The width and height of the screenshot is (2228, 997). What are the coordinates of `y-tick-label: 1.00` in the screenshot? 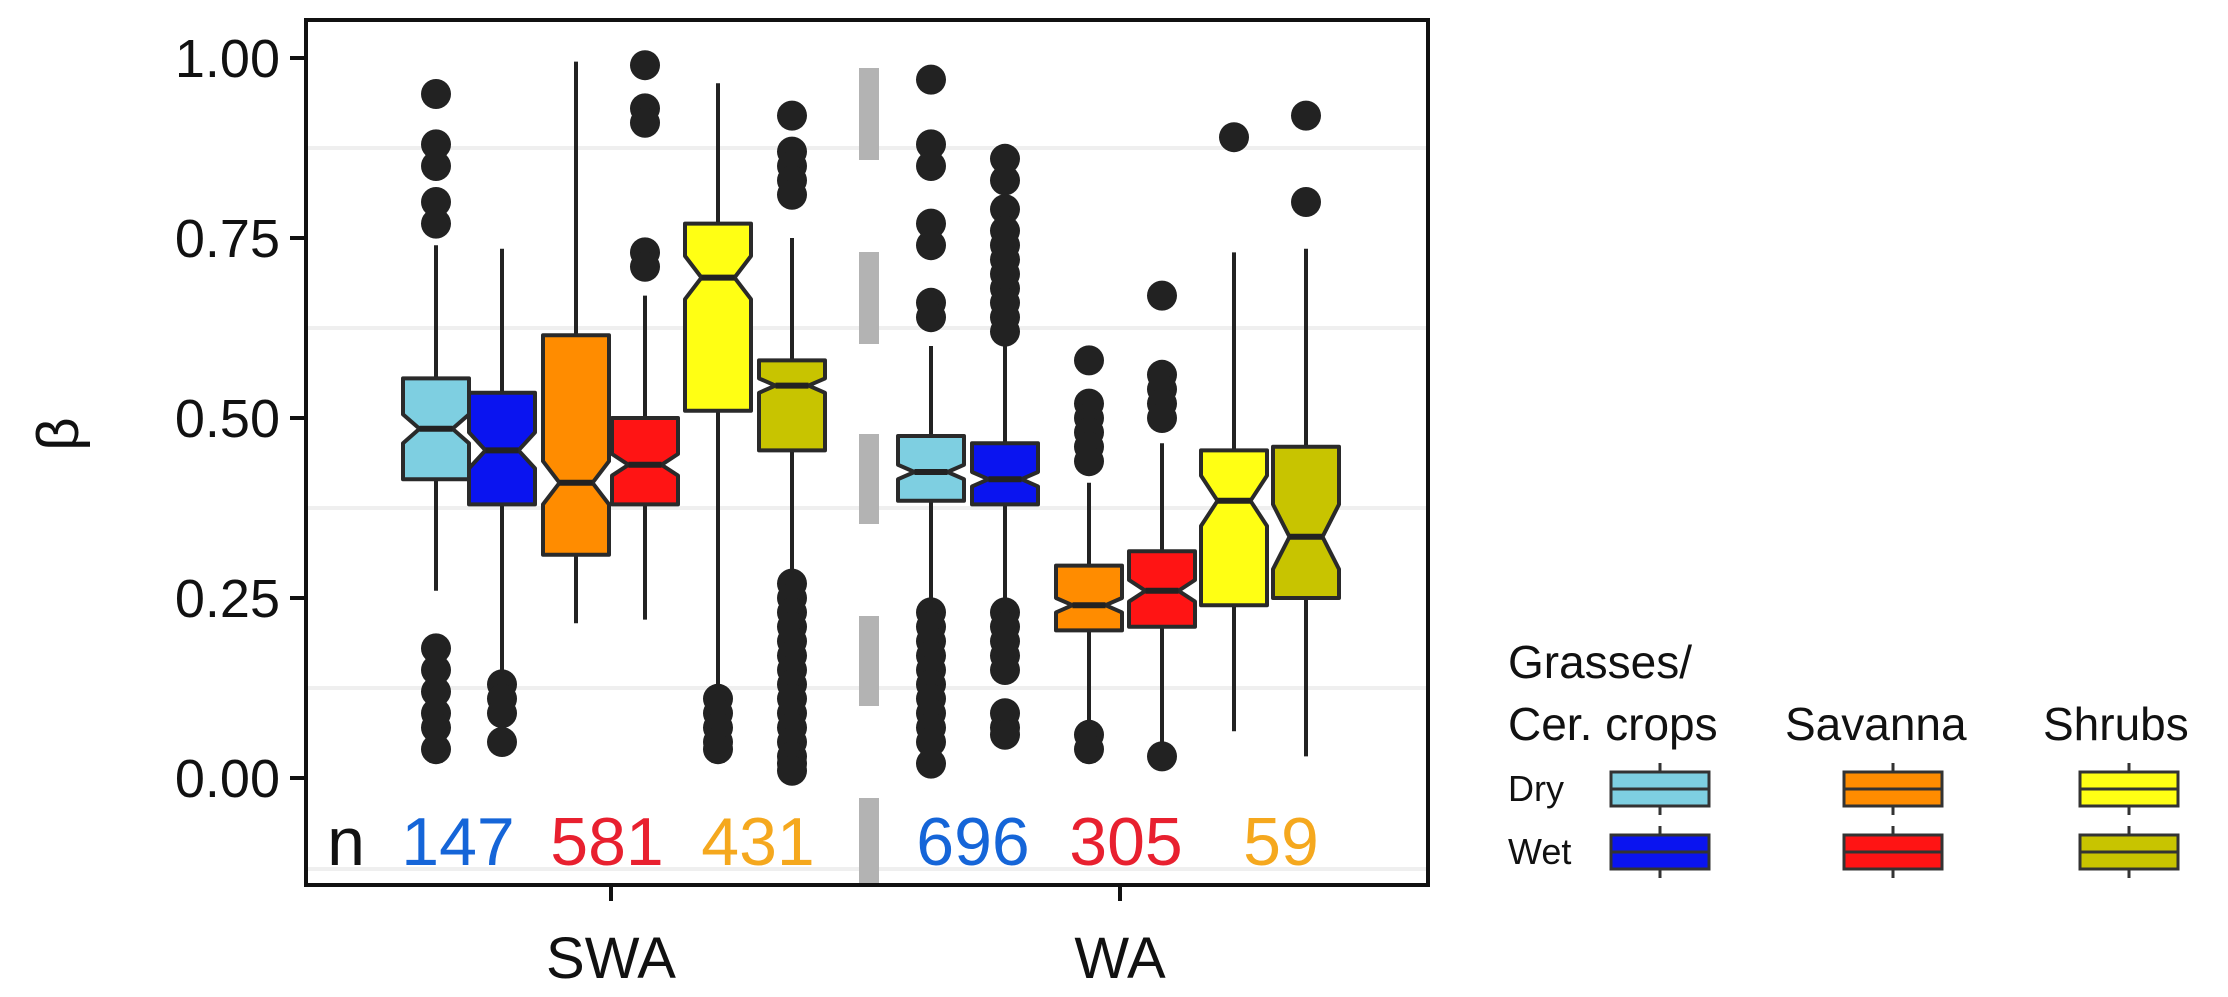 It's located at (227, 59).